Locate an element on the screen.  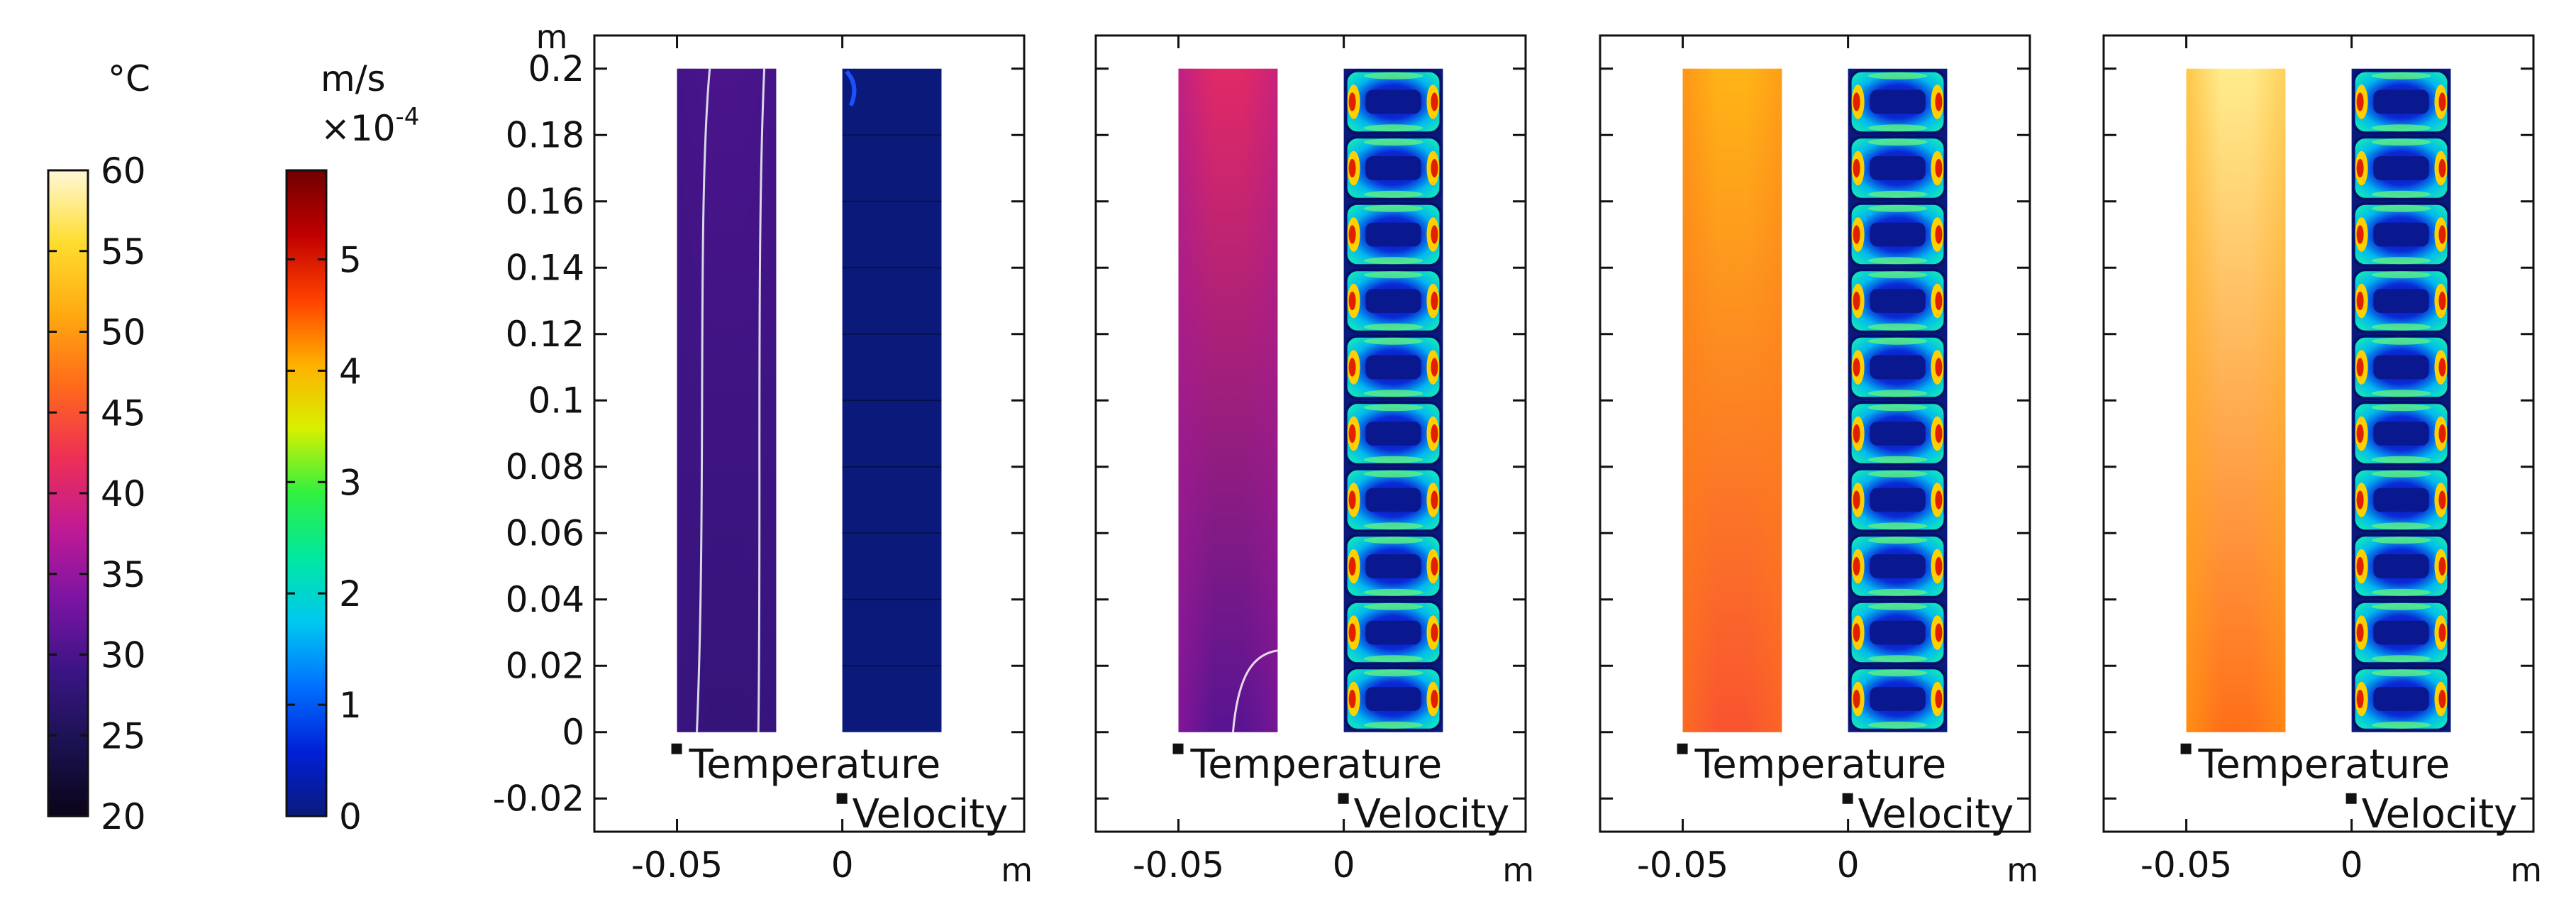
y-tick-label: 0.04 is located at coordinates (545, 599).